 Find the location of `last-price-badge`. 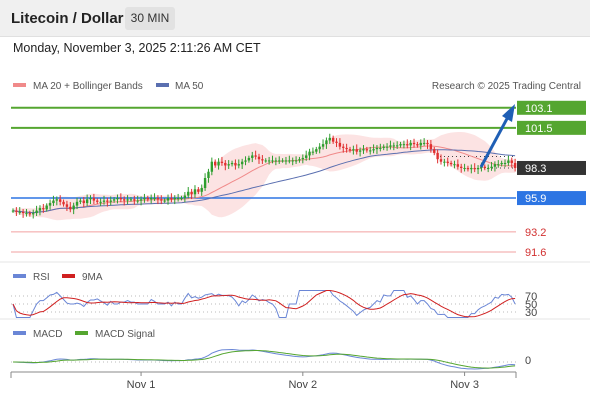

last-price-badge is located at coordinates (551, 167).